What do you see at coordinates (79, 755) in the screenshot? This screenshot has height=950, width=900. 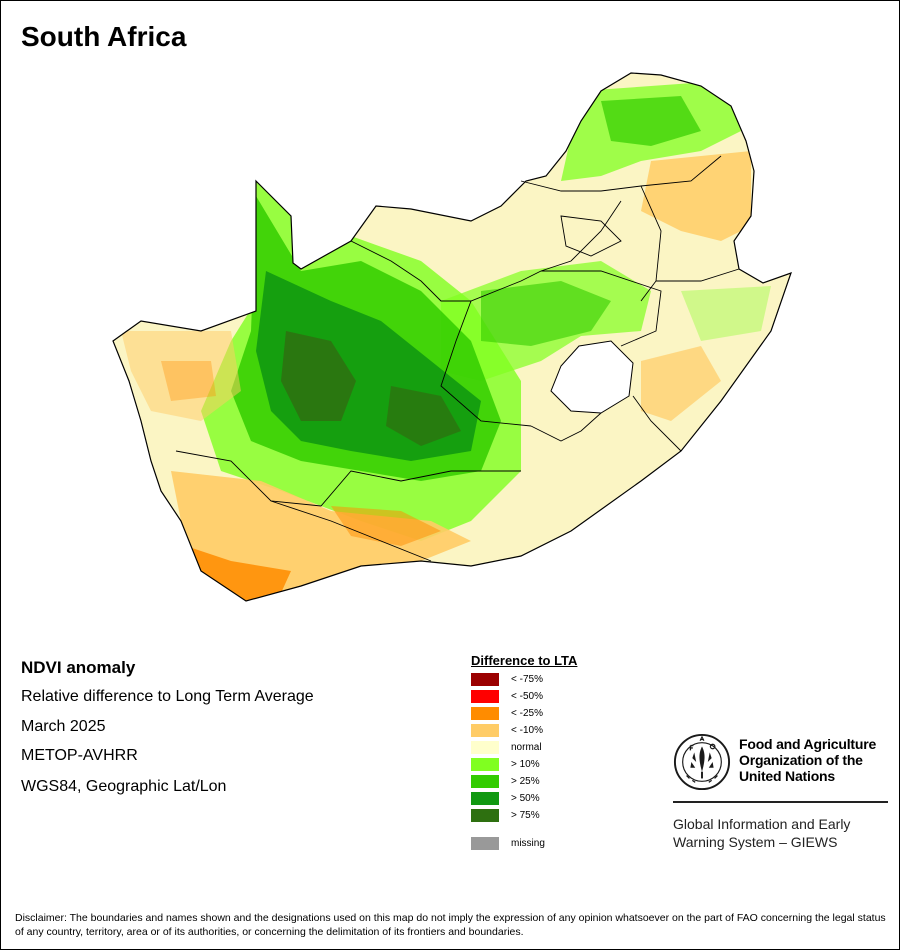 I see `product-sensor: METOP-AVHRR` at bounding box center [79, 755].